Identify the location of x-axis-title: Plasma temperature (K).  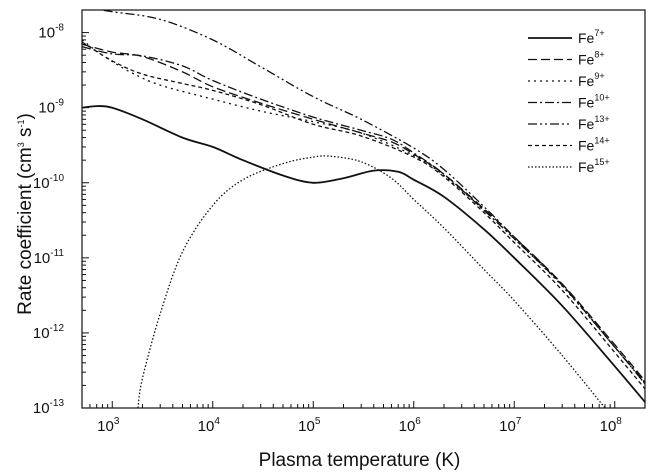
(360, 460).